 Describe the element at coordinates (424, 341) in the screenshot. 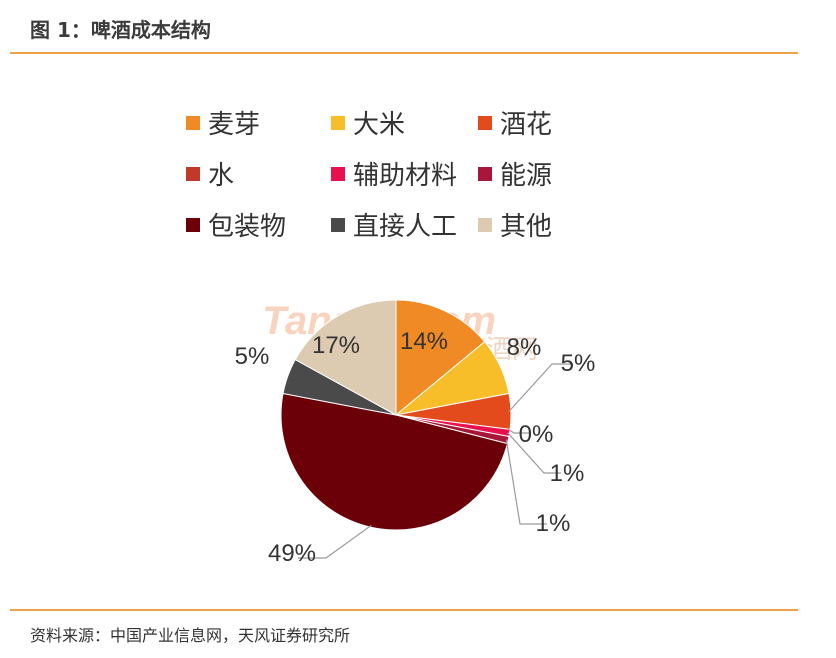

I see `data-label: 14%` at that location.